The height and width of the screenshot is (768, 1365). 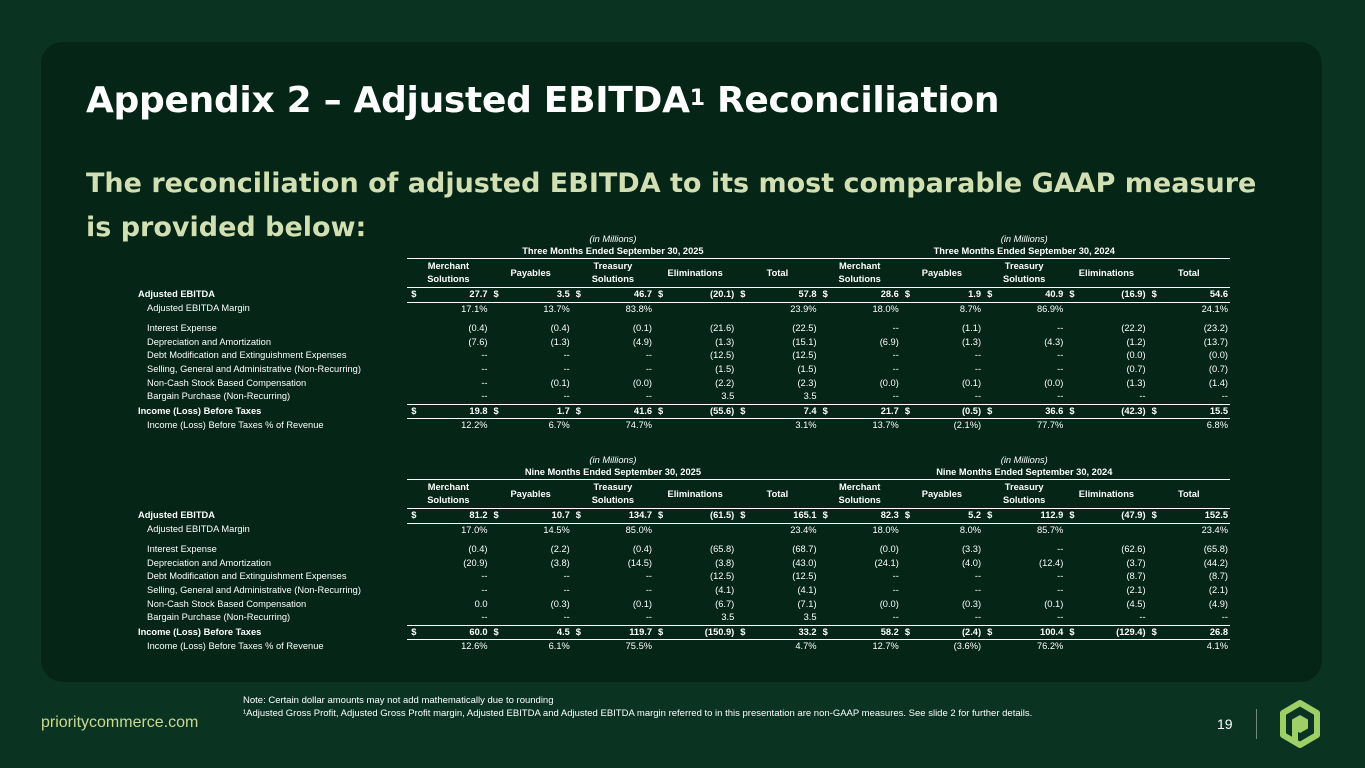 What do you see at coordinates (1214, 308) in the screenshot?
I see `table-cell: 24.1%` at bounding box center [1214, 308].